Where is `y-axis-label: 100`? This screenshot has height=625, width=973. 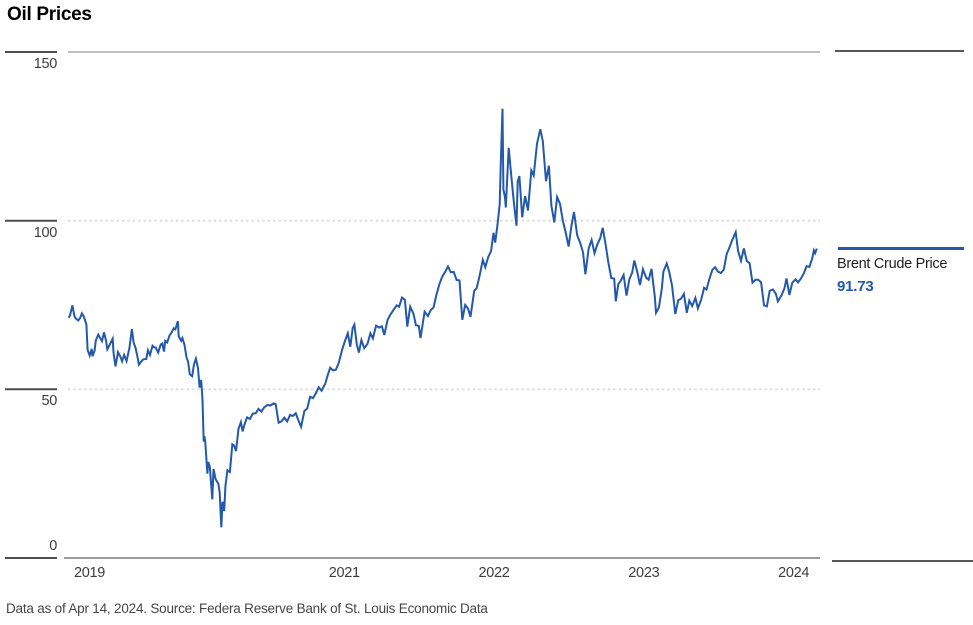 y-axis-label: 100 is located at coordinates (45, 232).